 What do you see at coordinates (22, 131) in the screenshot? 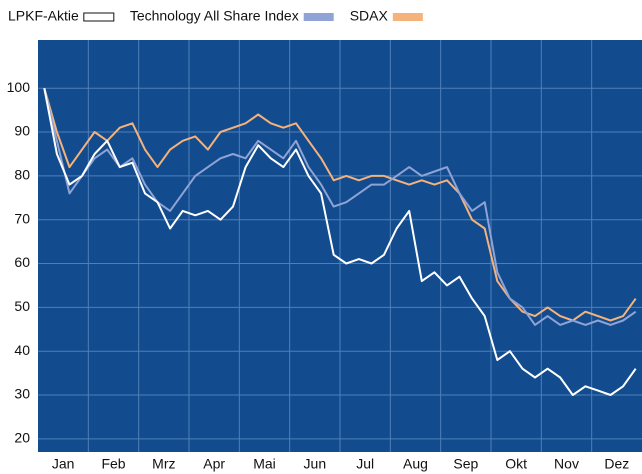
I see `y-tick-label: 90` at bounding box center [22, 131].